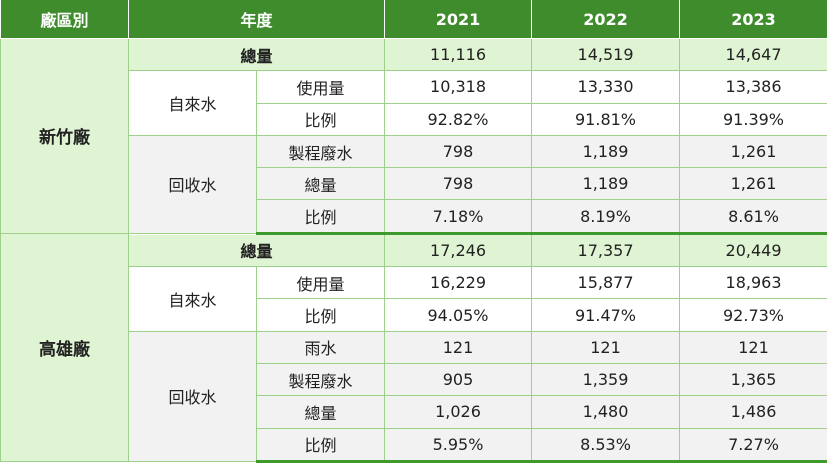  I want to click on value-cell: 1,359, so click(606, 379).